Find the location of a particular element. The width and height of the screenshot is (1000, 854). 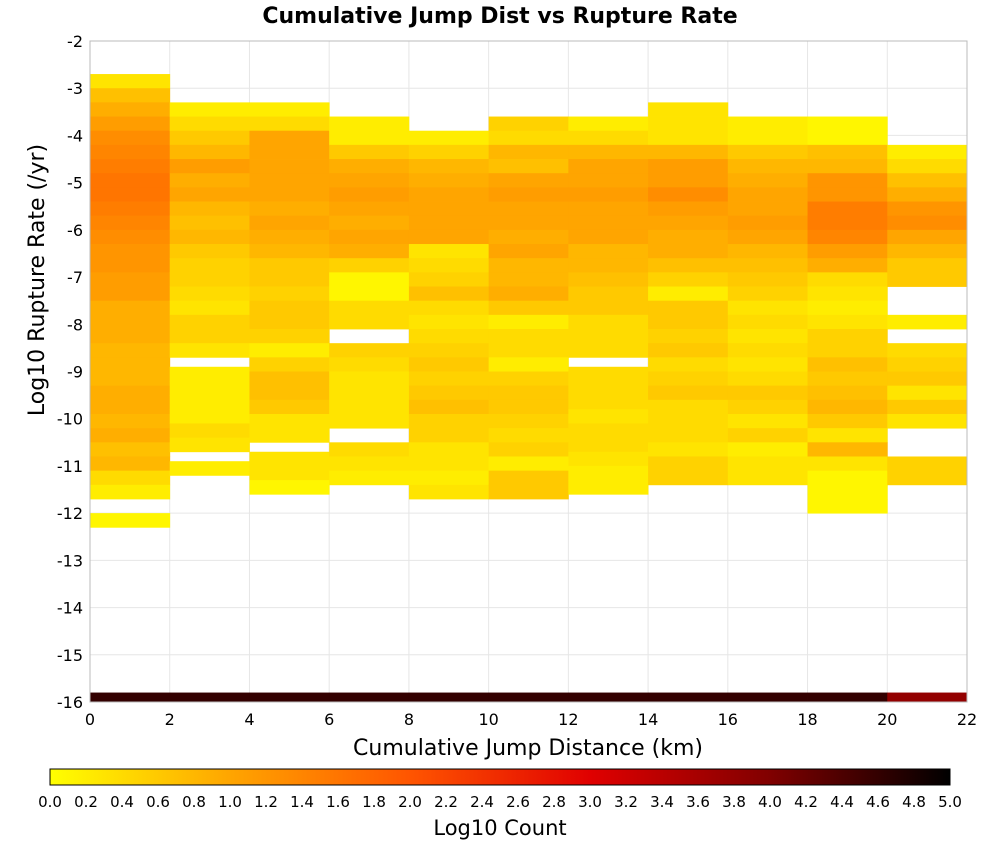

colorbar-tick-label: 0.2 is located at coordinates (86, 802).